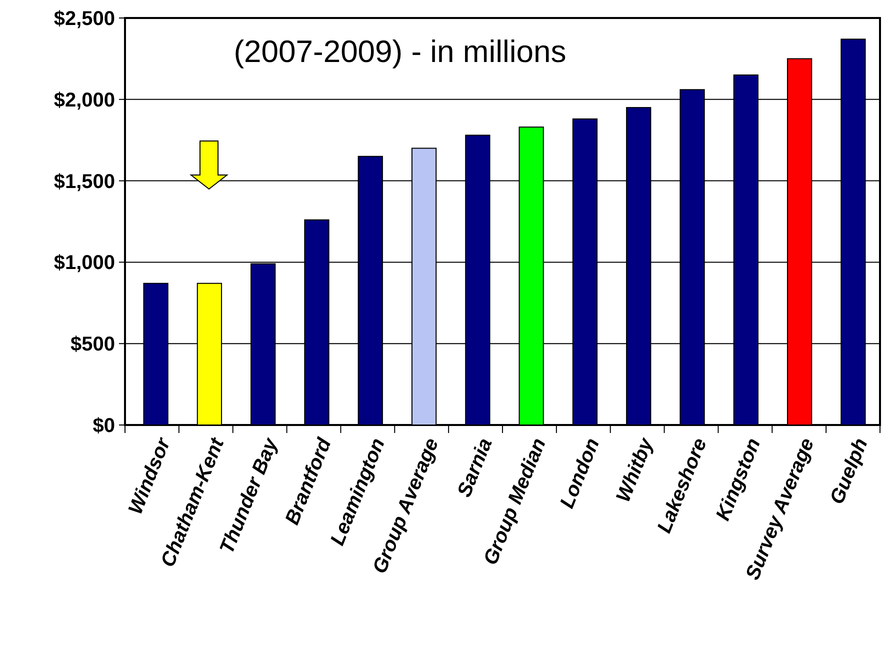 The width and height of the screenshot is (887, 662). Describe the element at coordinates (84, 100) in the screenshot. I see `y-tick-label: $2,000` at that location.